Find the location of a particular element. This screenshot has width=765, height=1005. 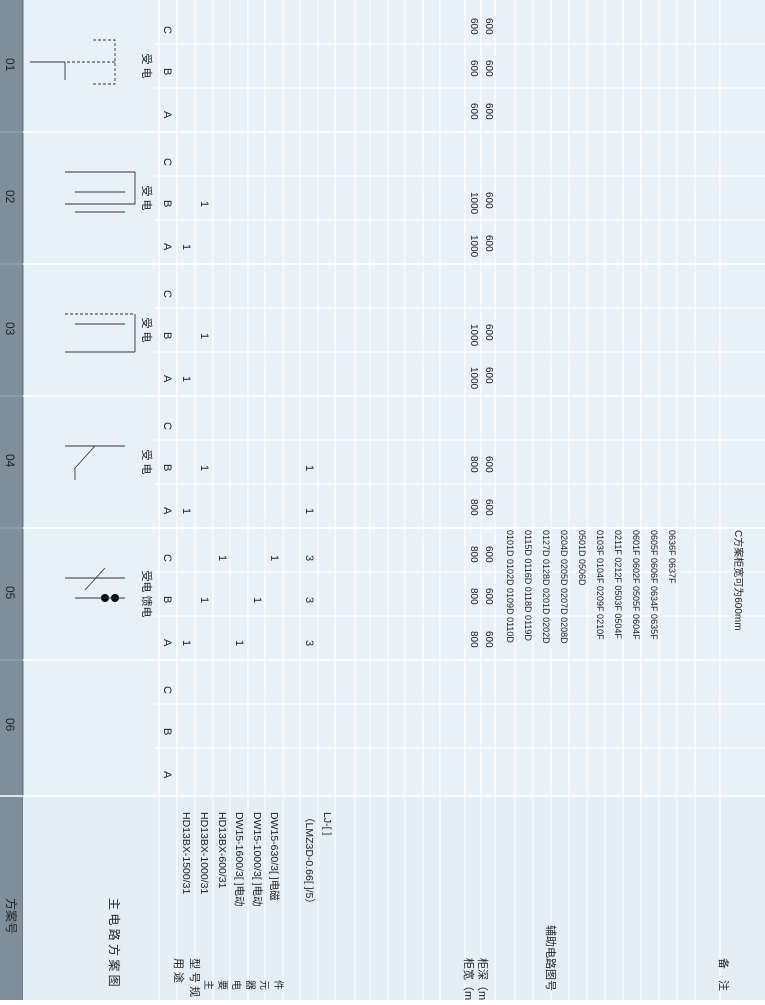

aux-circuit-code: 0501D 0506D is located at coordinates (582, 558).